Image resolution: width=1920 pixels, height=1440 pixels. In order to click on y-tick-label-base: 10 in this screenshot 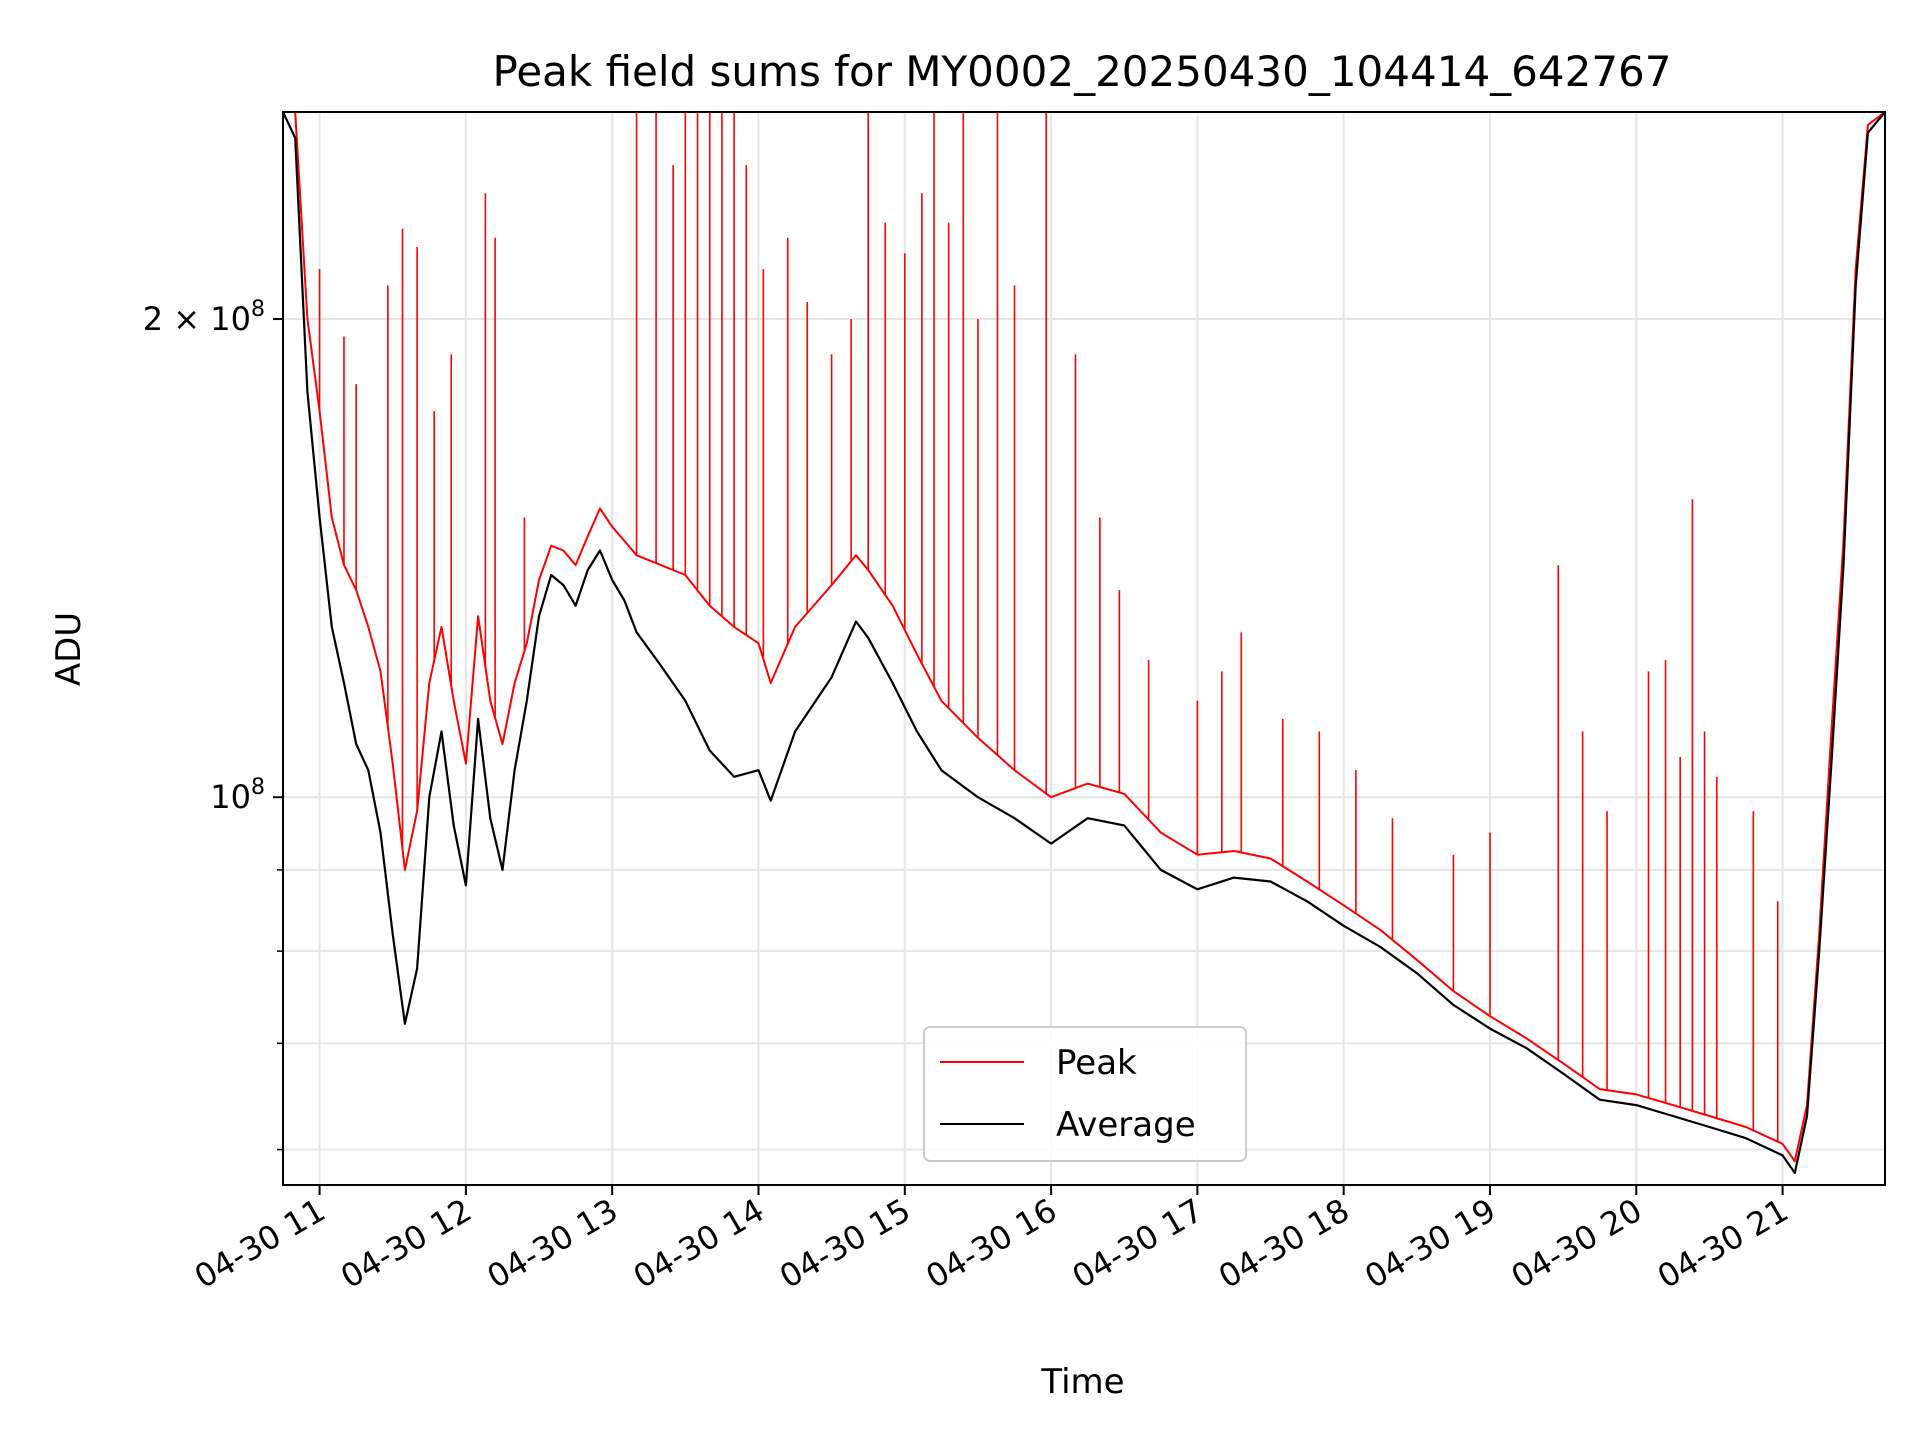, I will do `click(230, 797)`.